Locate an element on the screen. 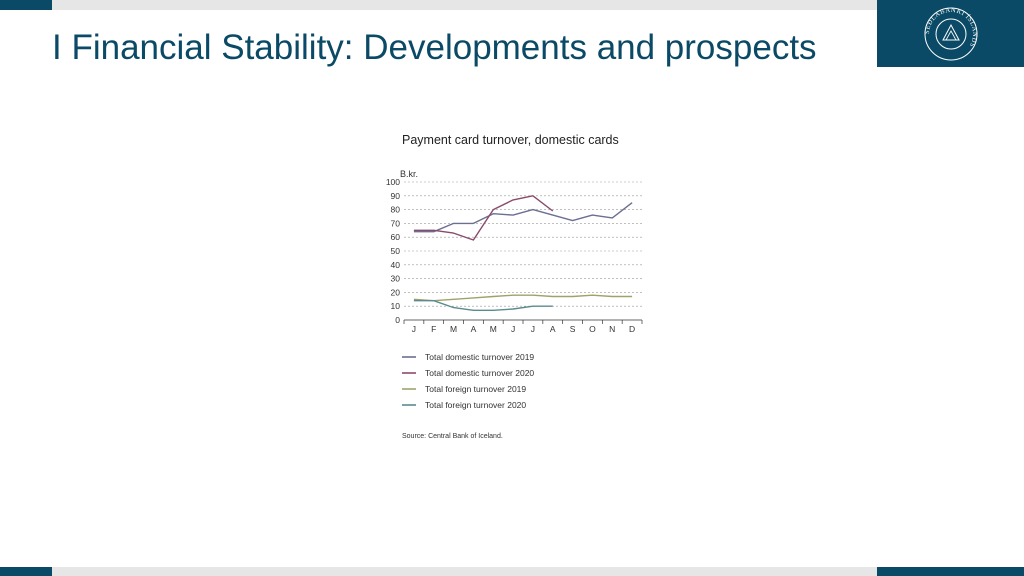 This screenshot has height=576, width=1024. chart-source: Source: Central Bank of Iceland. is located at coordinates (452, 436).